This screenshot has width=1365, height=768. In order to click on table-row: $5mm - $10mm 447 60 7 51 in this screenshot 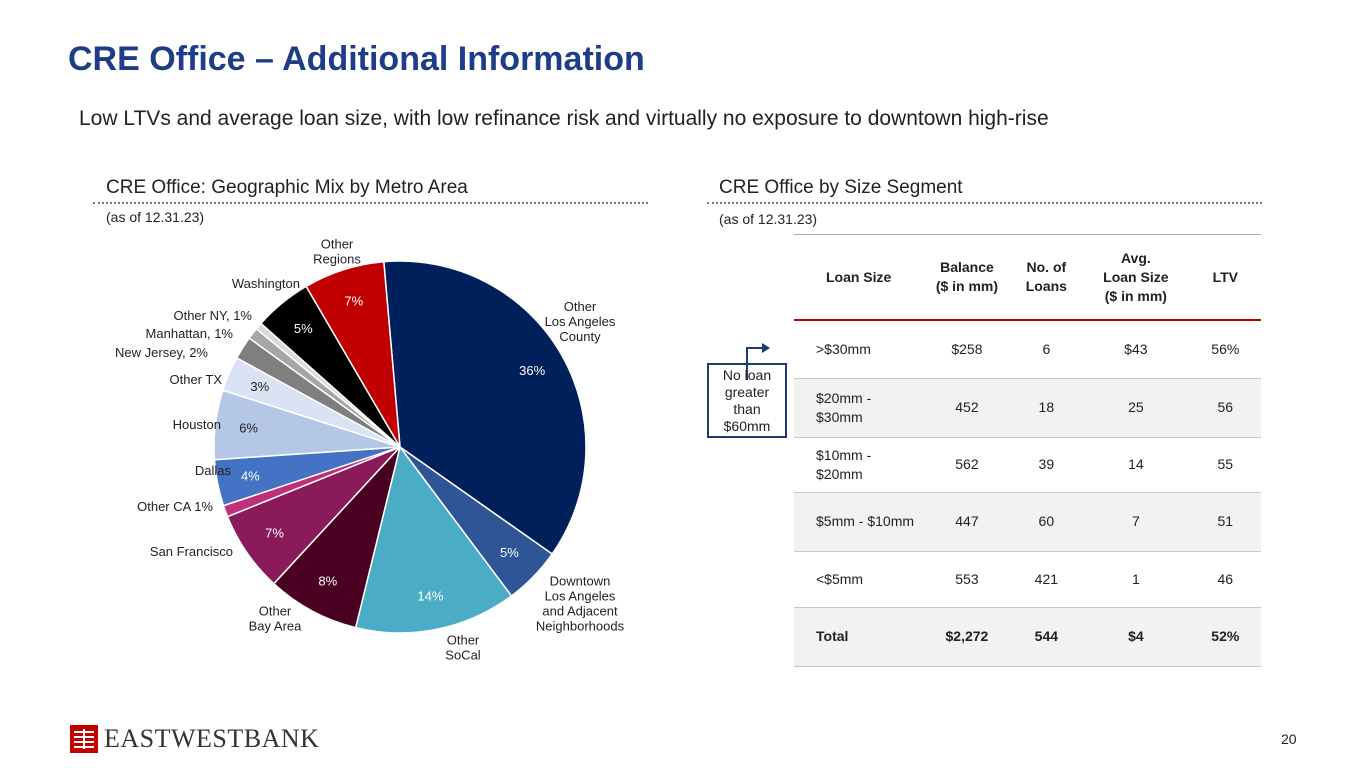, I will do `click(1027, 522)`.